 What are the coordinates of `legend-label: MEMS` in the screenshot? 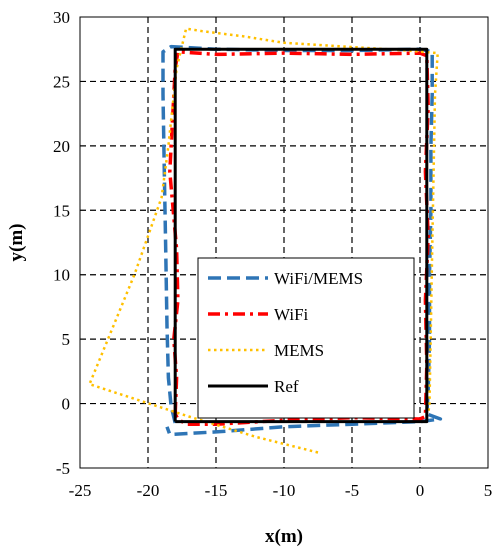 It's located at (299, 350).